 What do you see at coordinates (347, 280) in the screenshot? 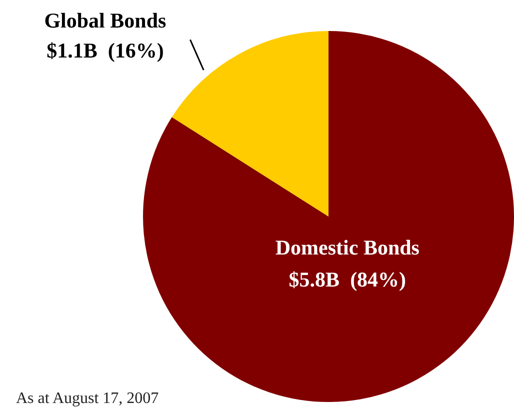
I see `data-label: $5.8B (84%)` at bounding box center [347, 280].